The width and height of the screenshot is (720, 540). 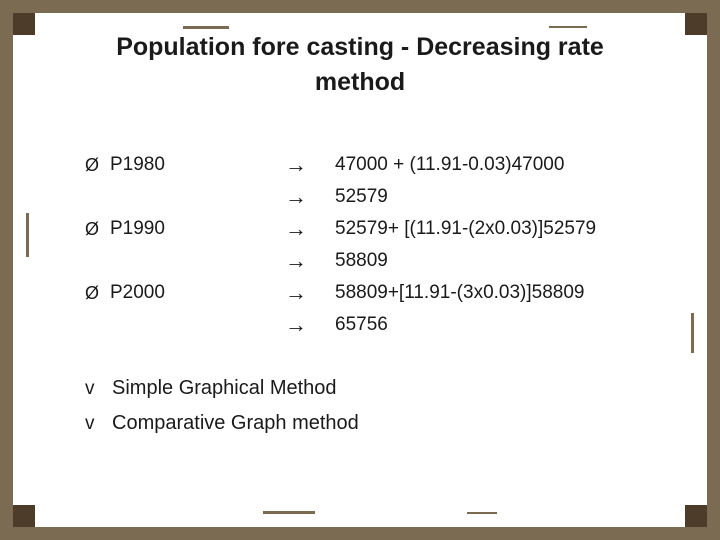 I want to click on border-corner-bottom-right, so click(x=696, y=516).